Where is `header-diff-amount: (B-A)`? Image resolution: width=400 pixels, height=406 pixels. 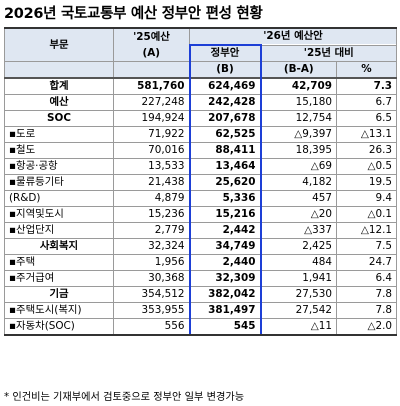 header-diff-amount: (B-A) is located at coordinates (298, 70).